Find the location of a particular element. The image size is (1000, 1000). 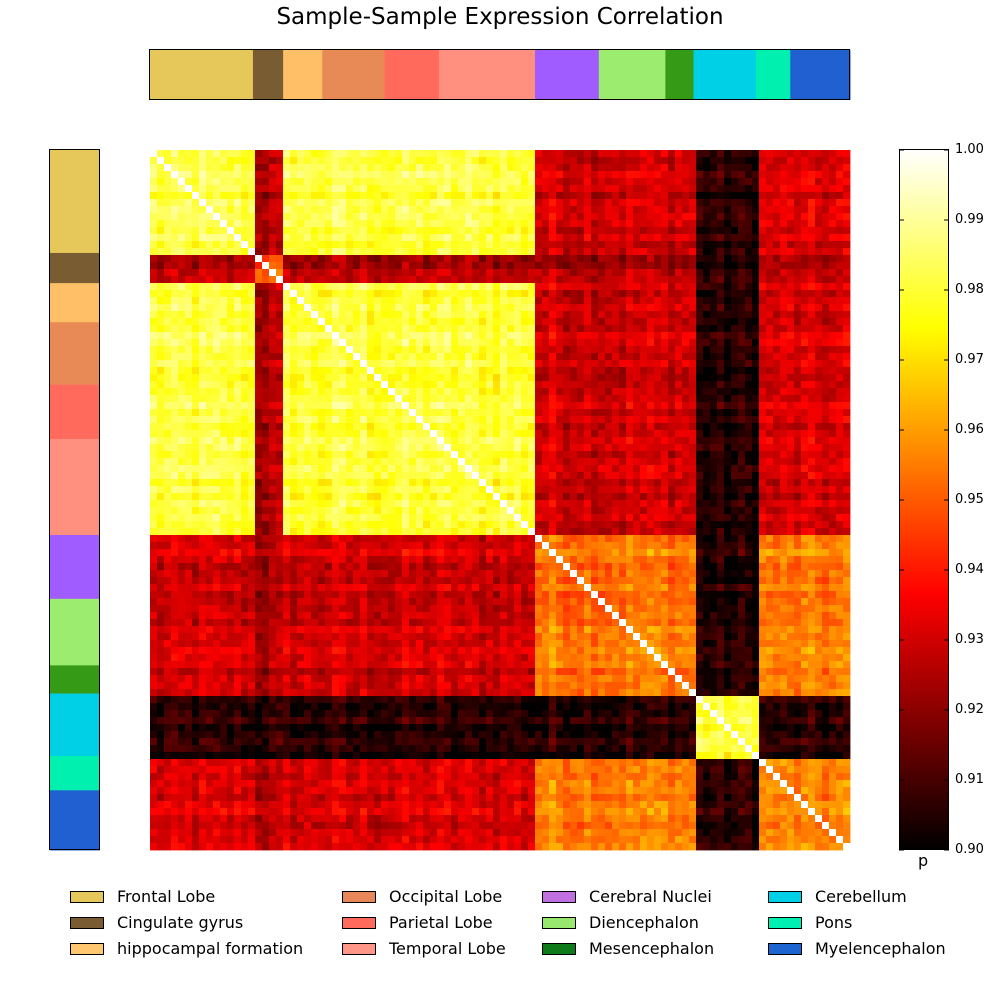

left-bar-segment is located at coordinates (75, 680).